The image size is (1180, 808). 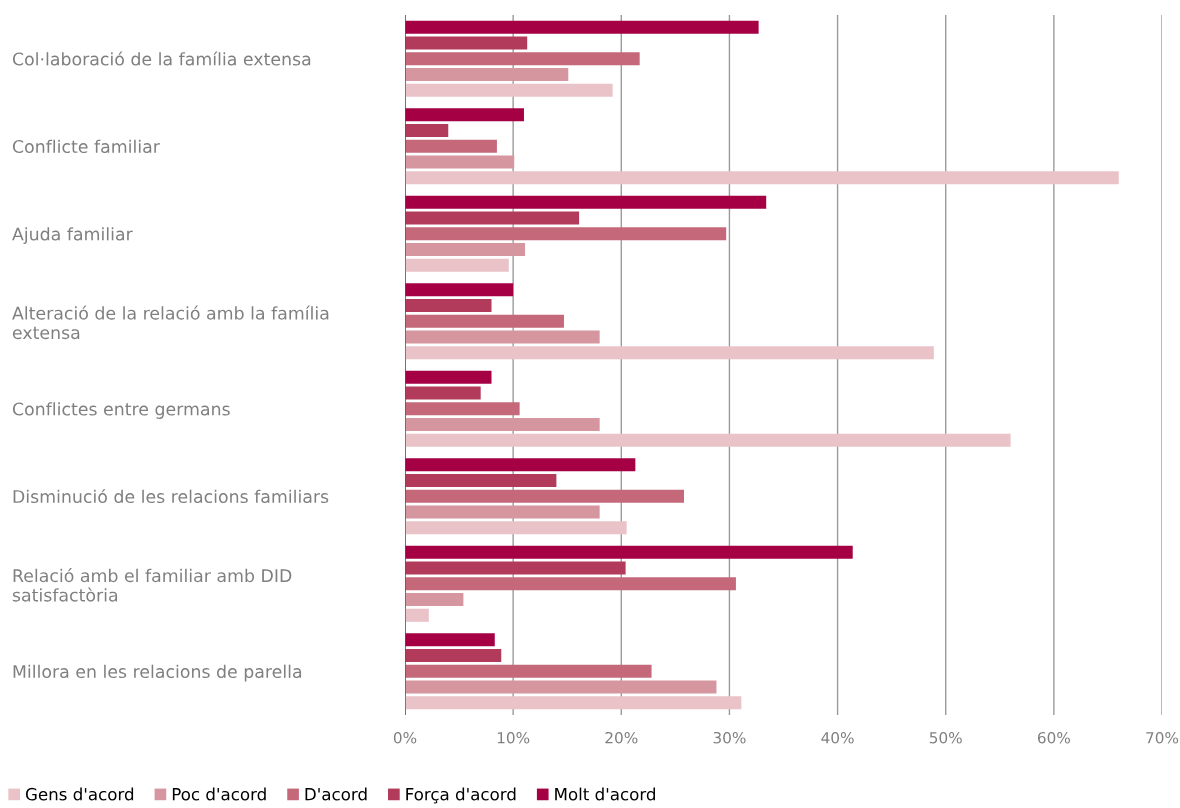 What do you see at coordinates (513, 737) in the screenshot?
I see `x-tick-label: 10%` at bounding box center [513, 737].